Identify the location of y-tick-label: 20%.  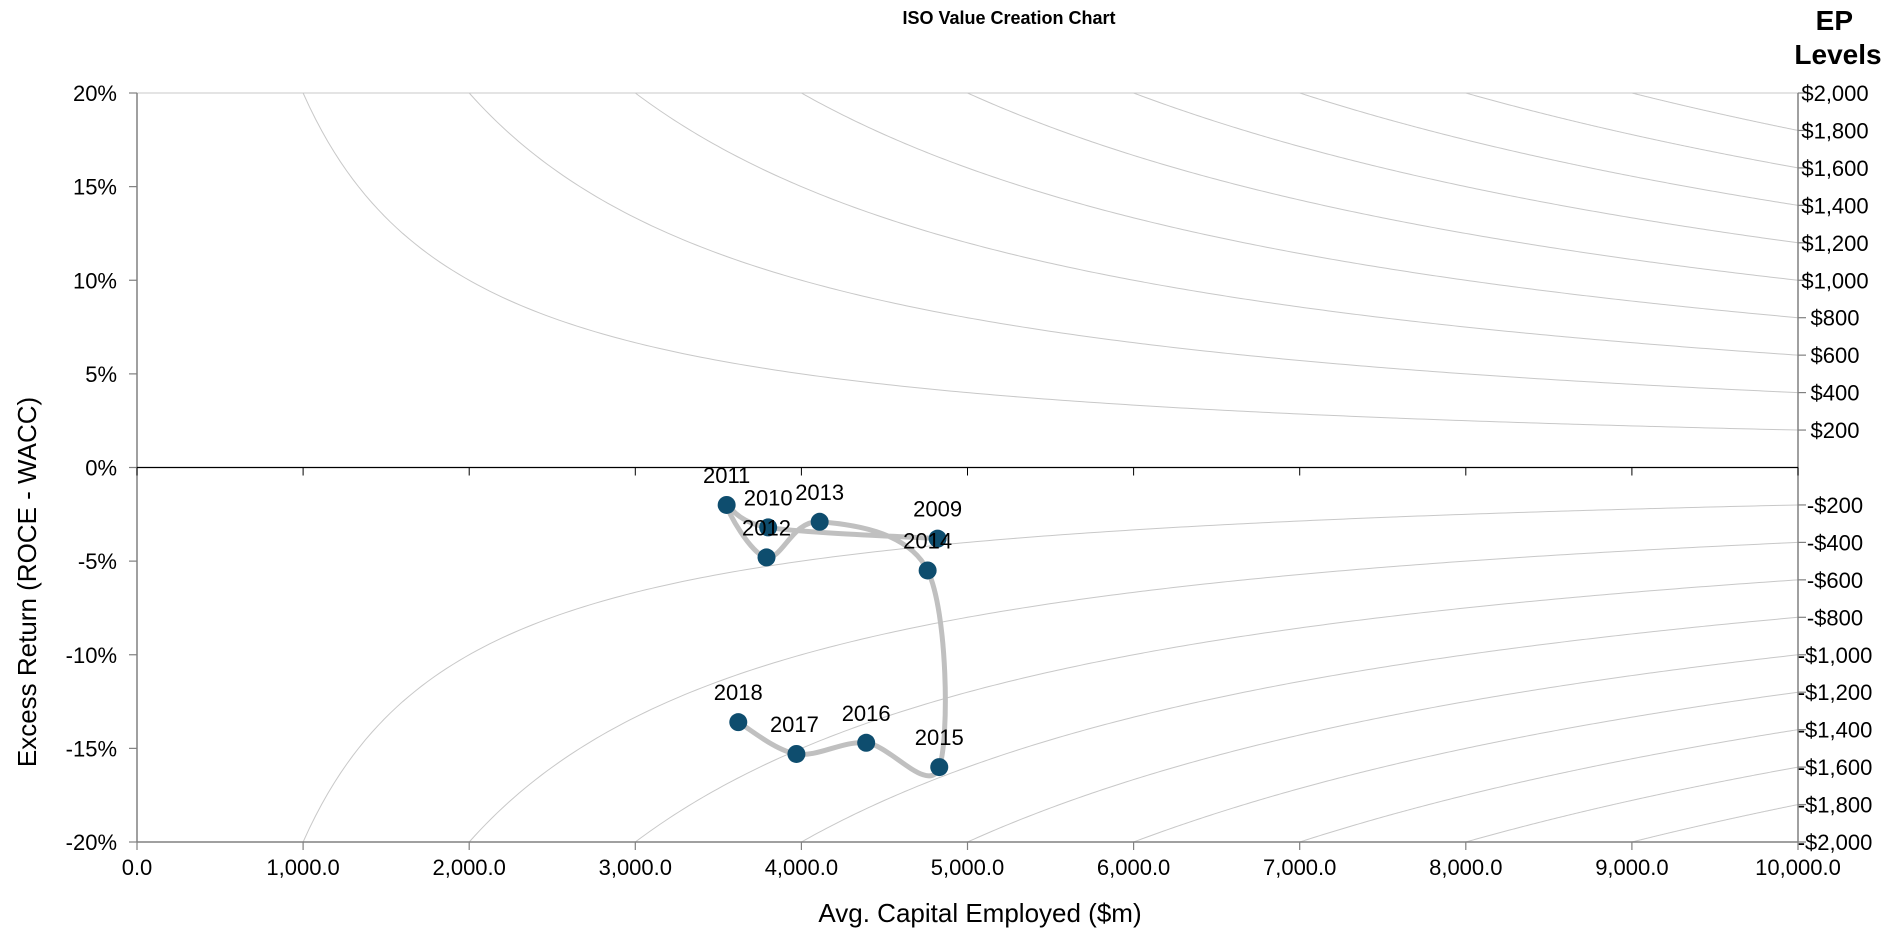
(95, 93).